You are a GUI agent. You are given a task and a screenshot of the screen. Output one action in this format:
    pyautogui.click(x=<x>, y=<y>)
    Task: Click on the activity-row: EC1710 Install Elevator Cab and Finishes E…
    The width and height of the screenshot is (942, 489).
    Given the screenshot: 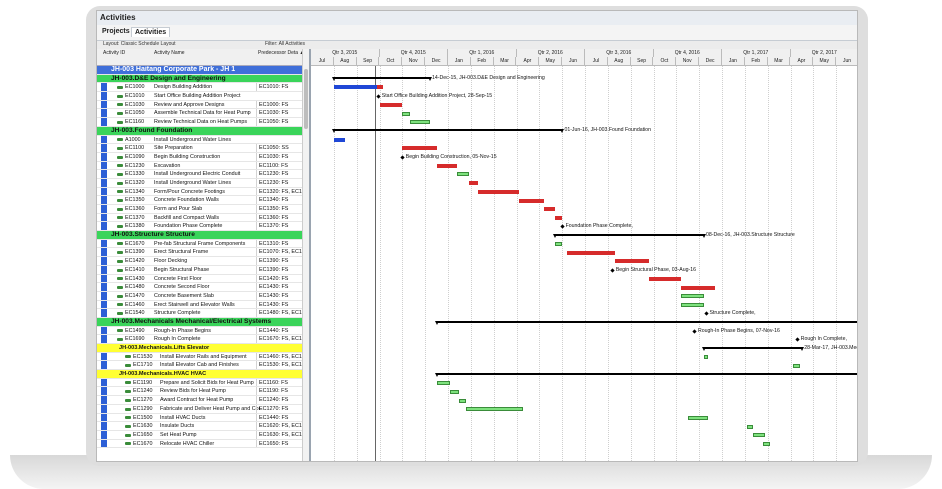 What is the action you would take?
    pyautogui.click(x=203, y=366)
    